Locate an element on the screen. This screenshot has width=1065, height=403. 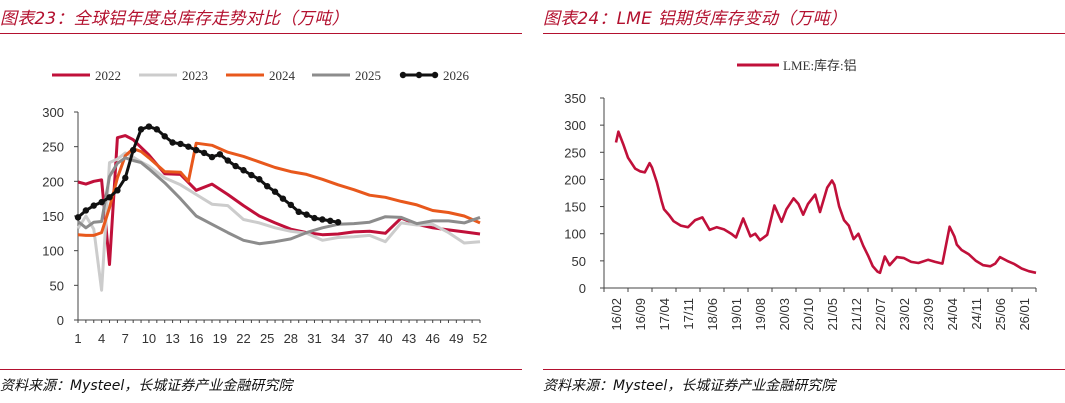
left-x-tick-label: 19 is located at coordinates (220, 338).